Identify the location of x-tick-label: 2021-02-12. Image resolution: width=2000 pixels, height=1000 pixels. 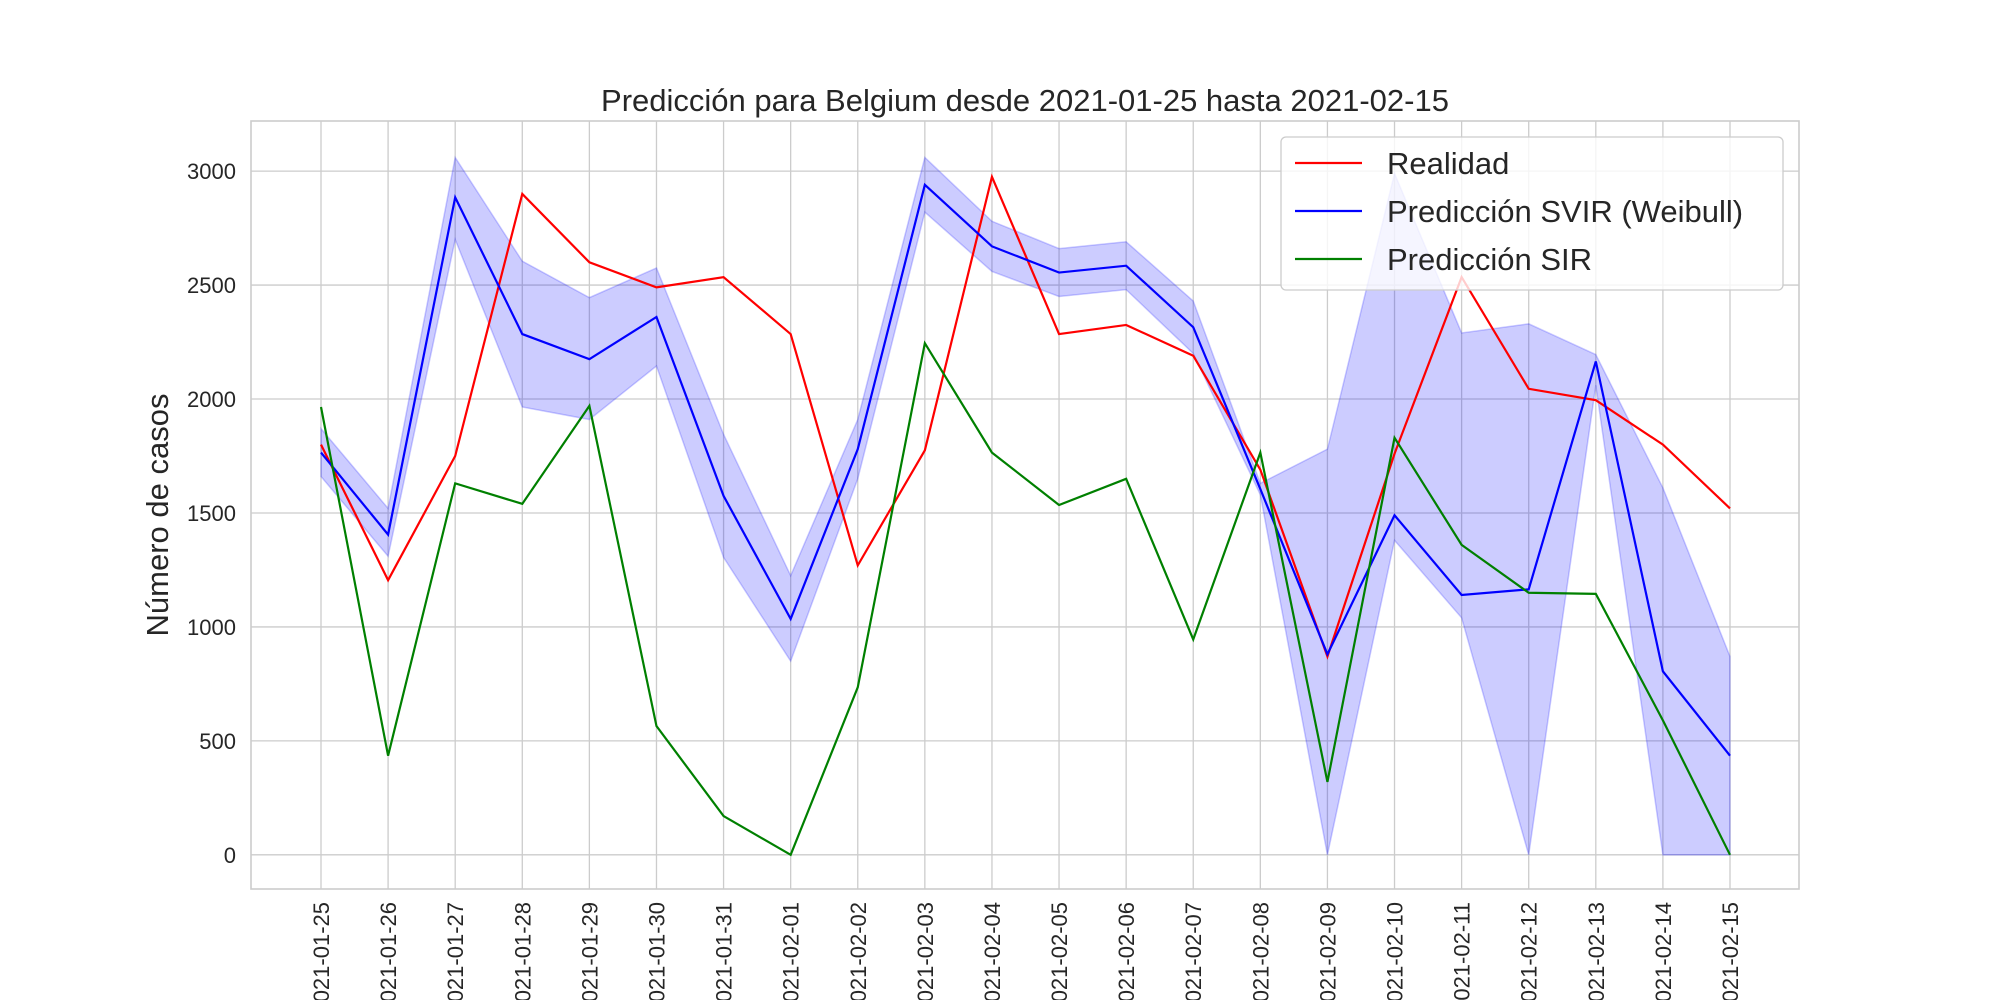
(1529, 951).